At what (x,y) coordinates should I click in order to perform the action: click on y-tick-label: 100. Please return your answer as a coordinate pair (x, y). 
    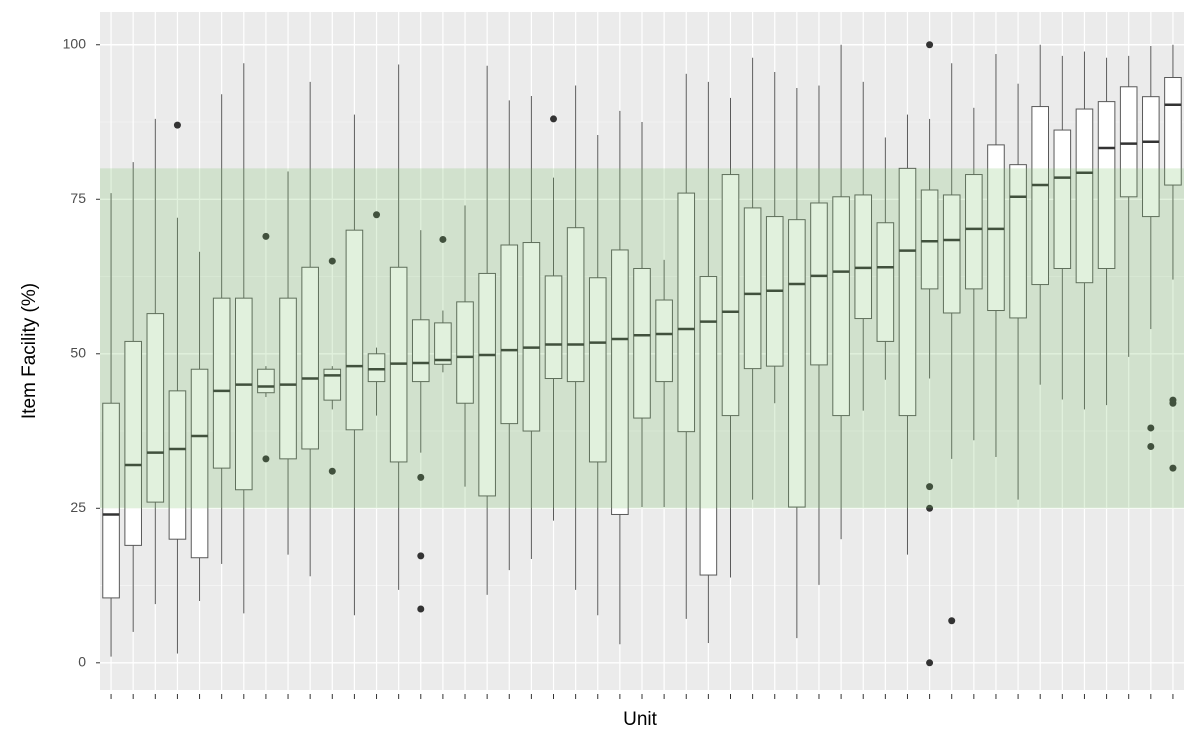
    Looking at the image, I should click on (75, 43).